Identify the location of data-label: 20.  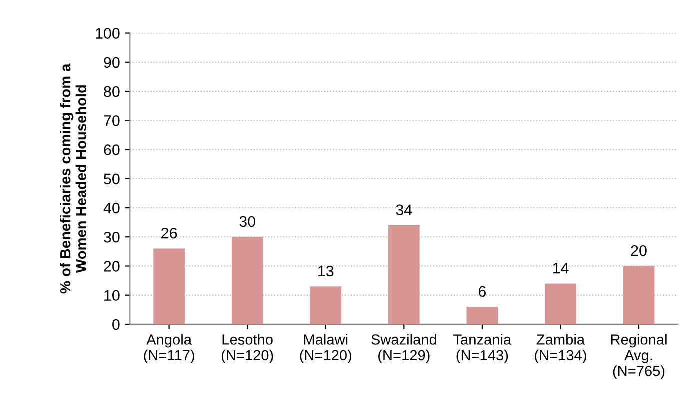
(639, 250).